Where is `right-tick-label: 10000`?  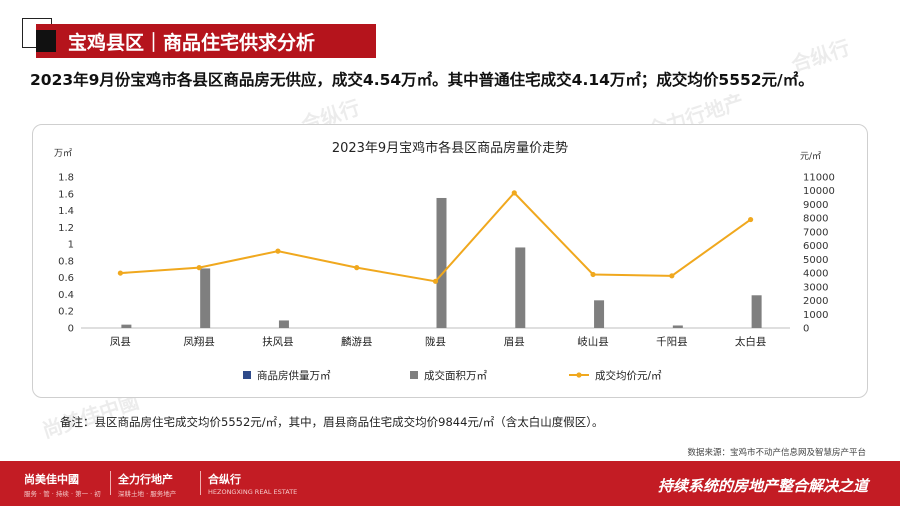 right-tick-label: 10000 is located at coordinates (819, 191).